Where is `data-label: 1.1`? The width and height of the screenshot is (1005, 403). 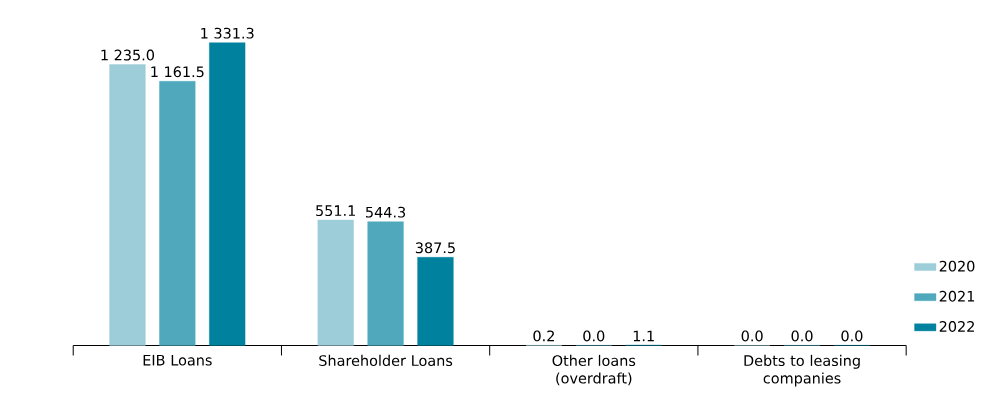
data-label: 1.1 is located at coordinates (643, 336).